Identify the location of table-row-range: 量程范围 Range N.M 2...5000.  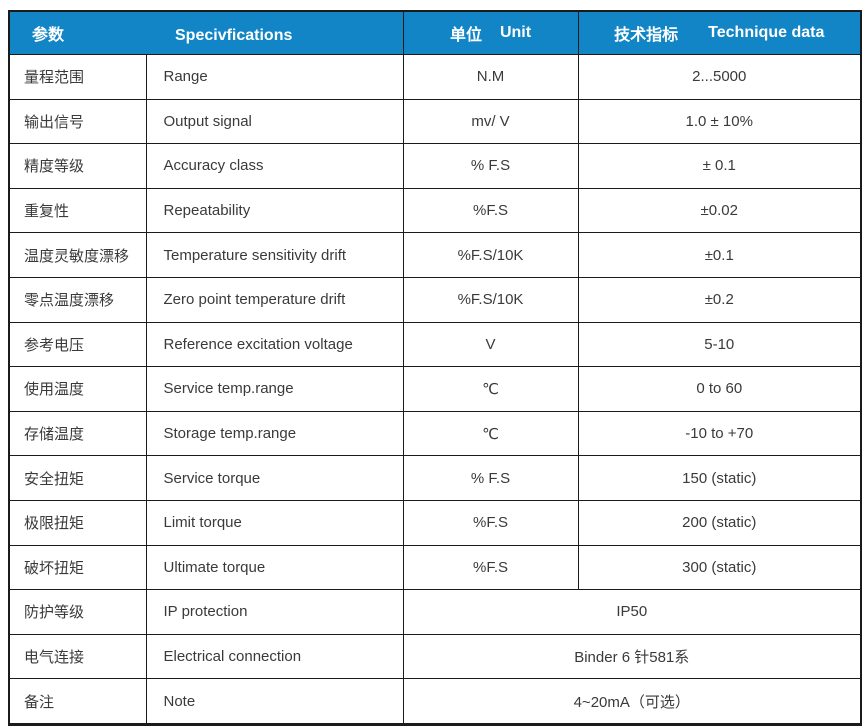
(435, 77).